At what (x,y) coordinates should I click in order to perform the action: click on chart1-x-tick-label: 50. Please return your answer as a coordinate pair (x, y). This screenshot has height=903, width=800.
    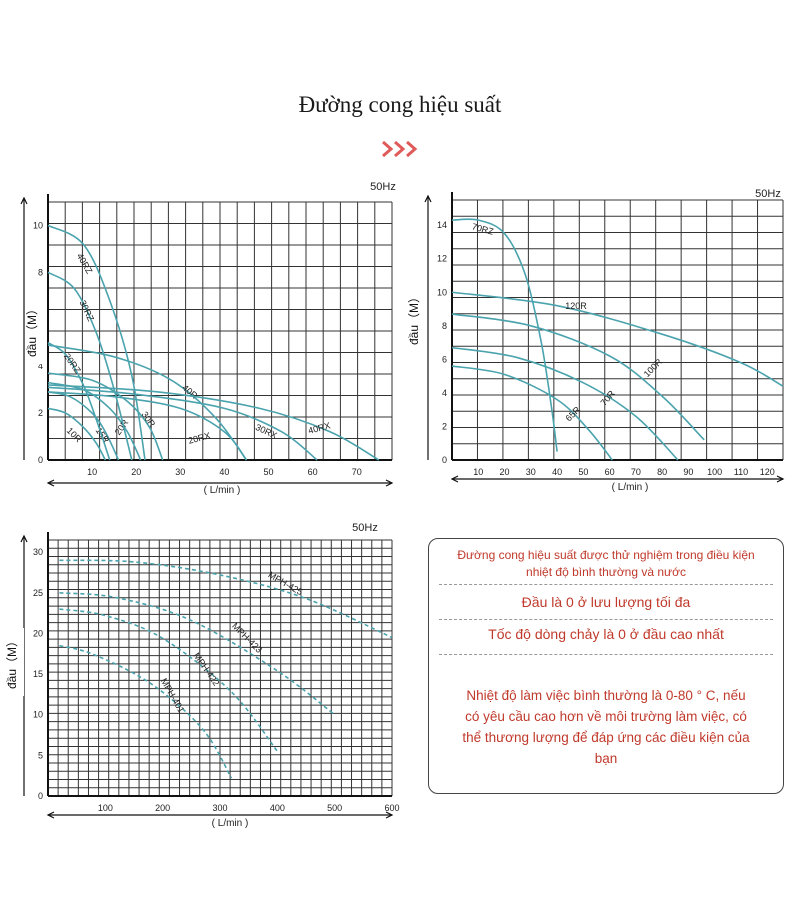
    Looking at the image, I should click on (269, 472).